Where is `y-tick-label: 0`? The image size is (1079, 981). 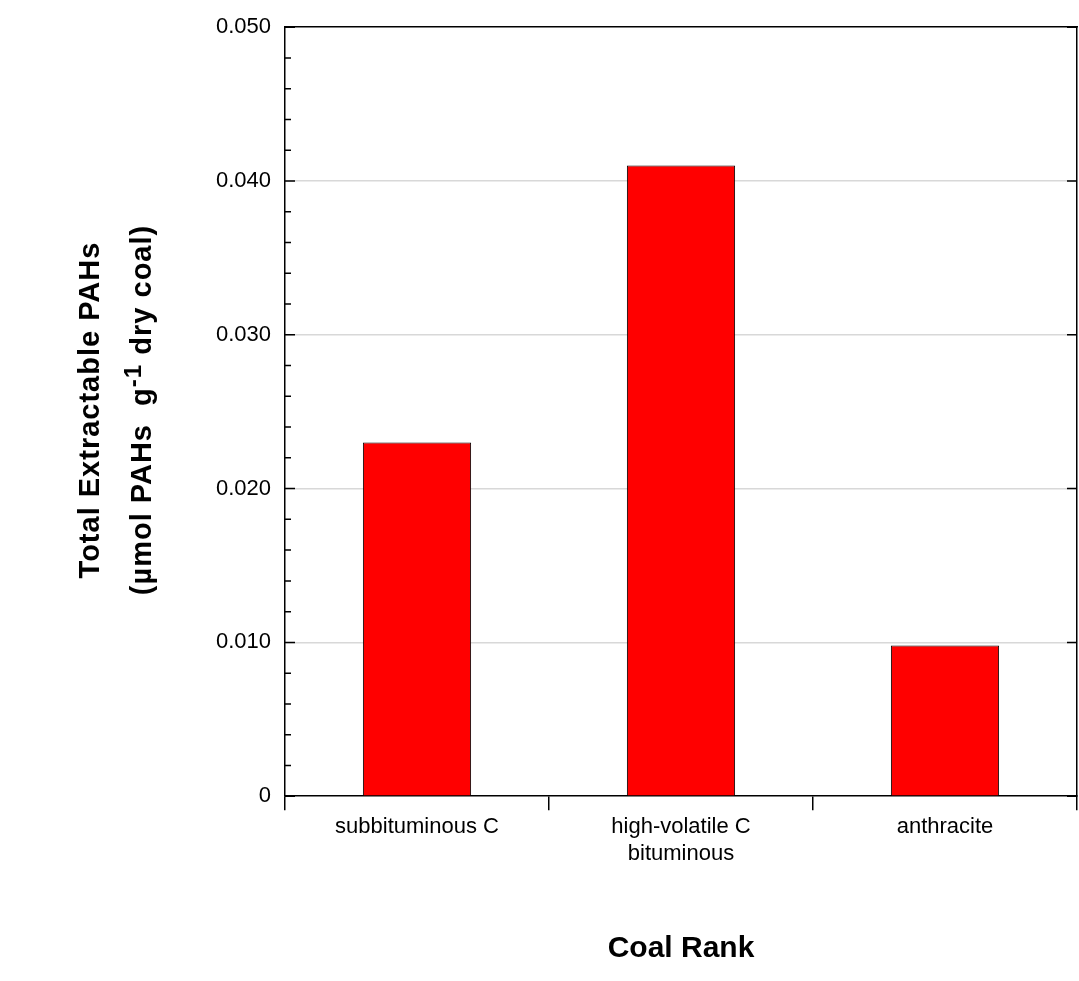
y-tick-label: 0 is located at coordinates (264, 795).